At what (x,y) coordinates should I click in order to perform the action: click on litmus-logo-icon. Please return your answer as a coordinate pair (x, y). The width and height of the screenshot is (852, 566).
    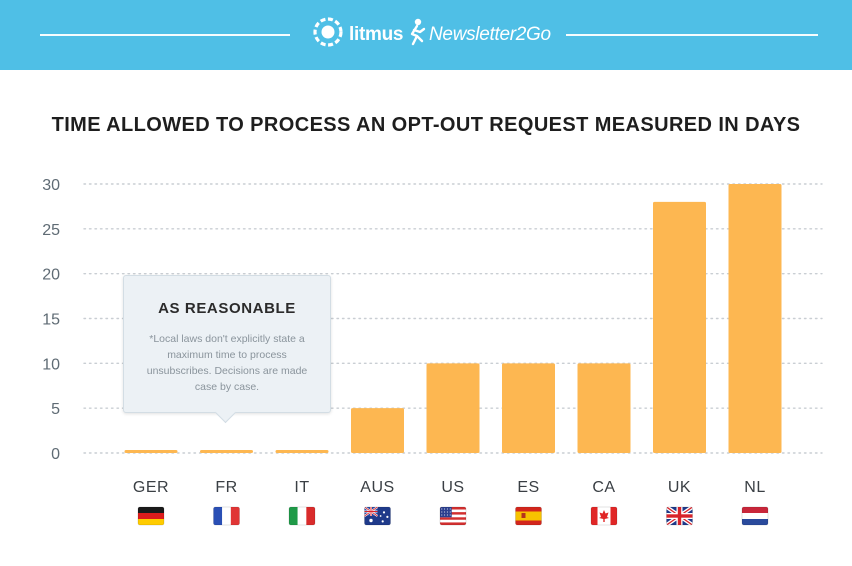
    Looking at the image, I should click on (328, 34).